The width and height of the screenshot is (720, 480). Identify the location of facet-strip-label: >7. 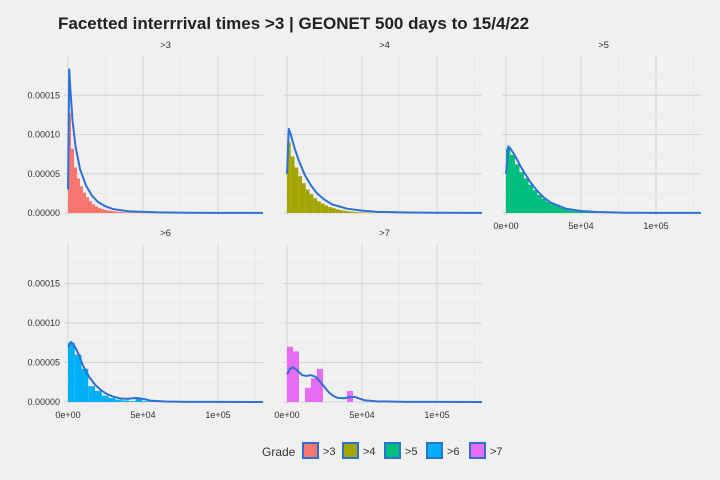
(384, 233).